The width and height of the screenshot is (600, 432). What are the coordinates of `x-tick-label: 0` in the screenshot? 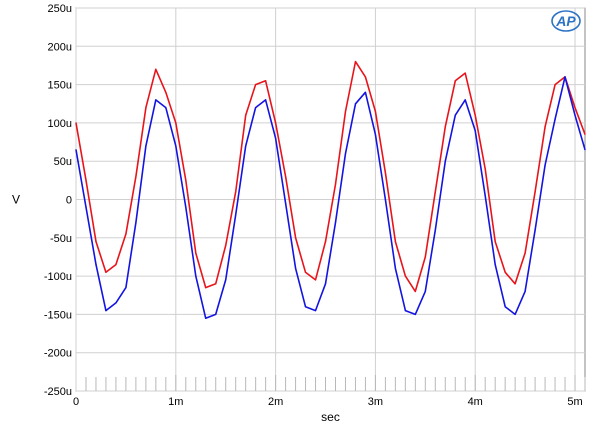 It's located at (76, 402).